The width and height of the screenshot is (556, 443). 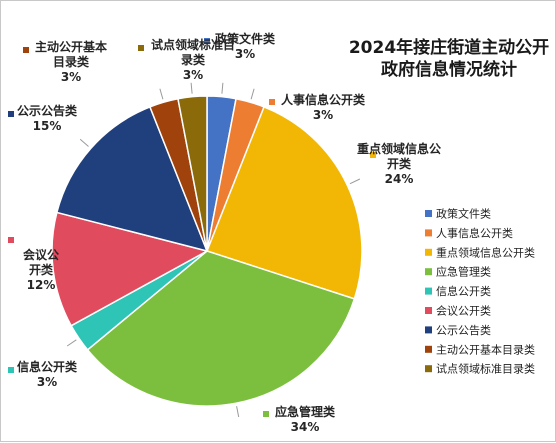 I want to click on legend-item: 会议公开类, so click(x=458, y=311).